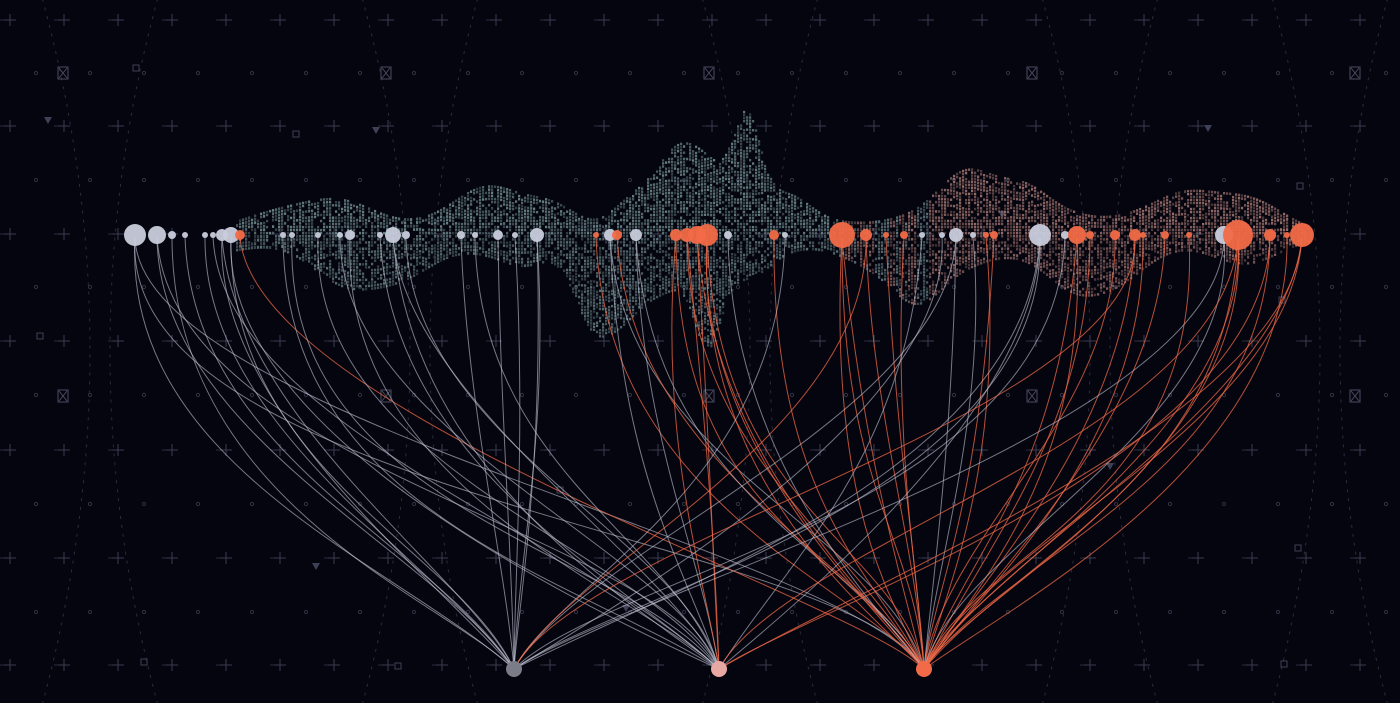  Describe the element at coordinates (954, 73) in the screenshot. I see `circle-icon` at that location.